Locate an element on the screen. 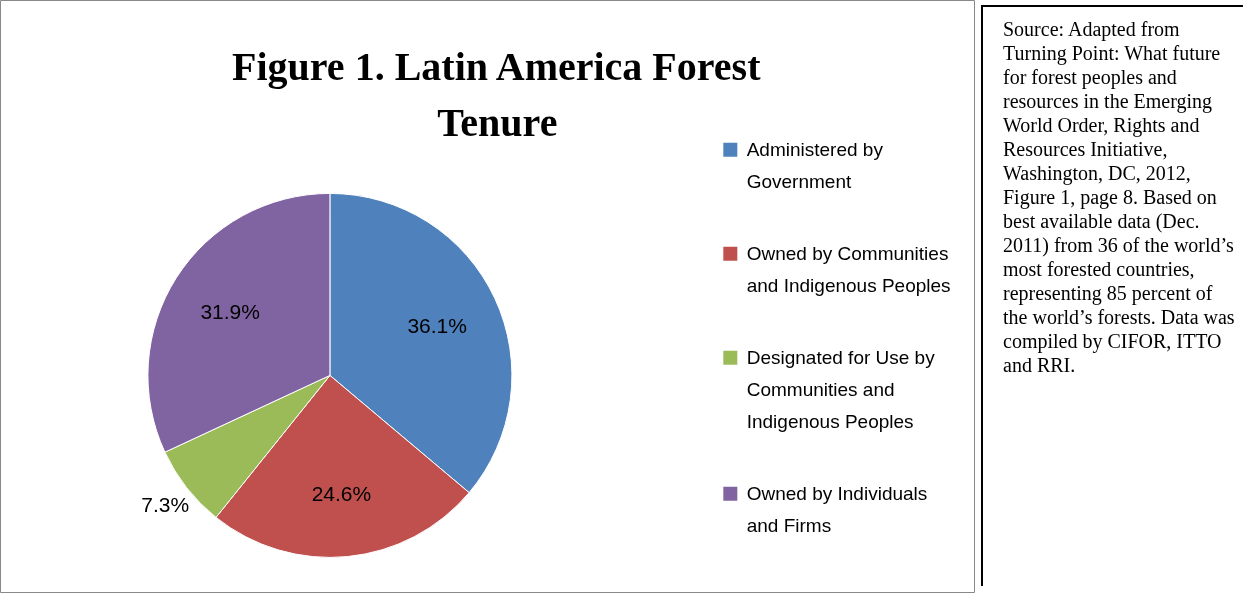 This screenshot has height=593, width=1253. data-label: 31.9% is located at coordinates (230, 312).